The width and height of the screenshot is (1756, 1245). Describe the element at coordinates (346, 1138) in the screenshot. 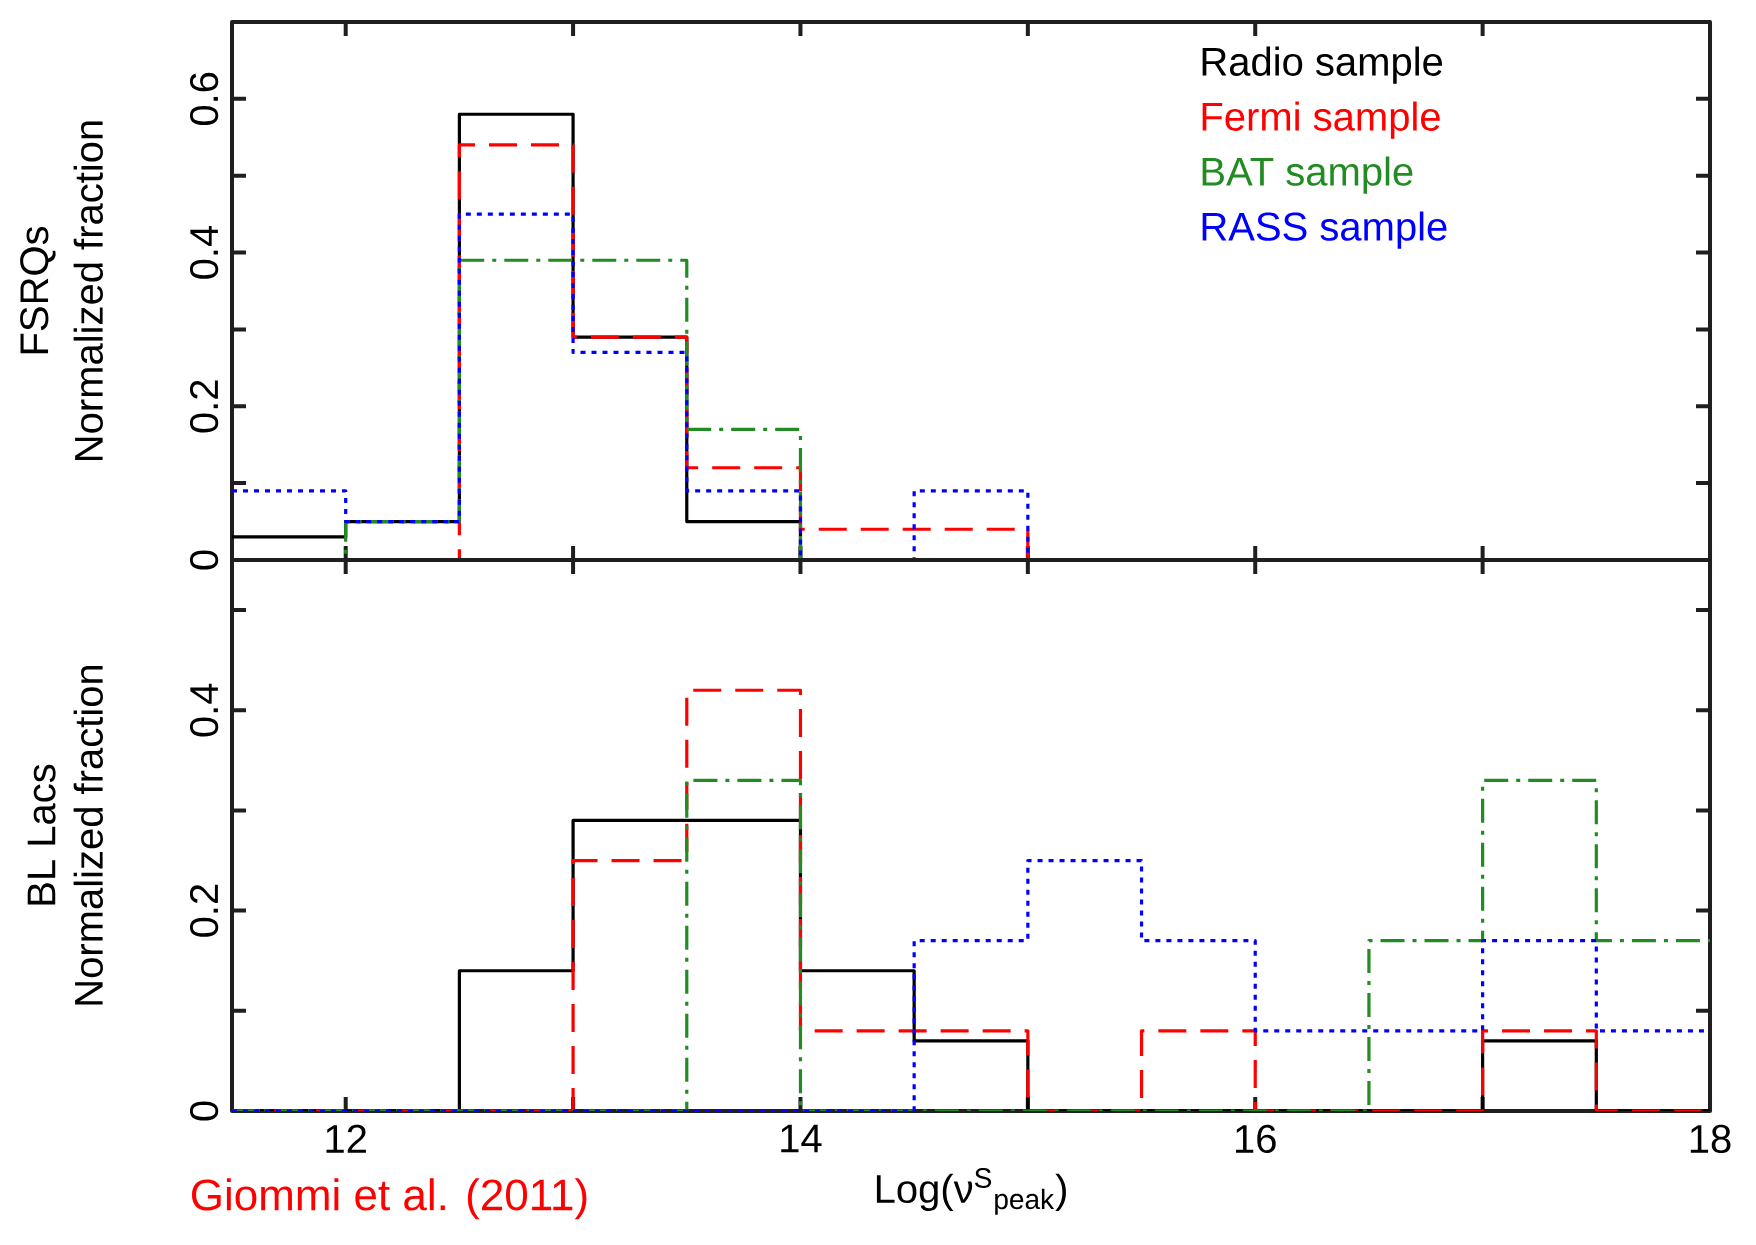

I see `x-tick-label: 12` at that location.